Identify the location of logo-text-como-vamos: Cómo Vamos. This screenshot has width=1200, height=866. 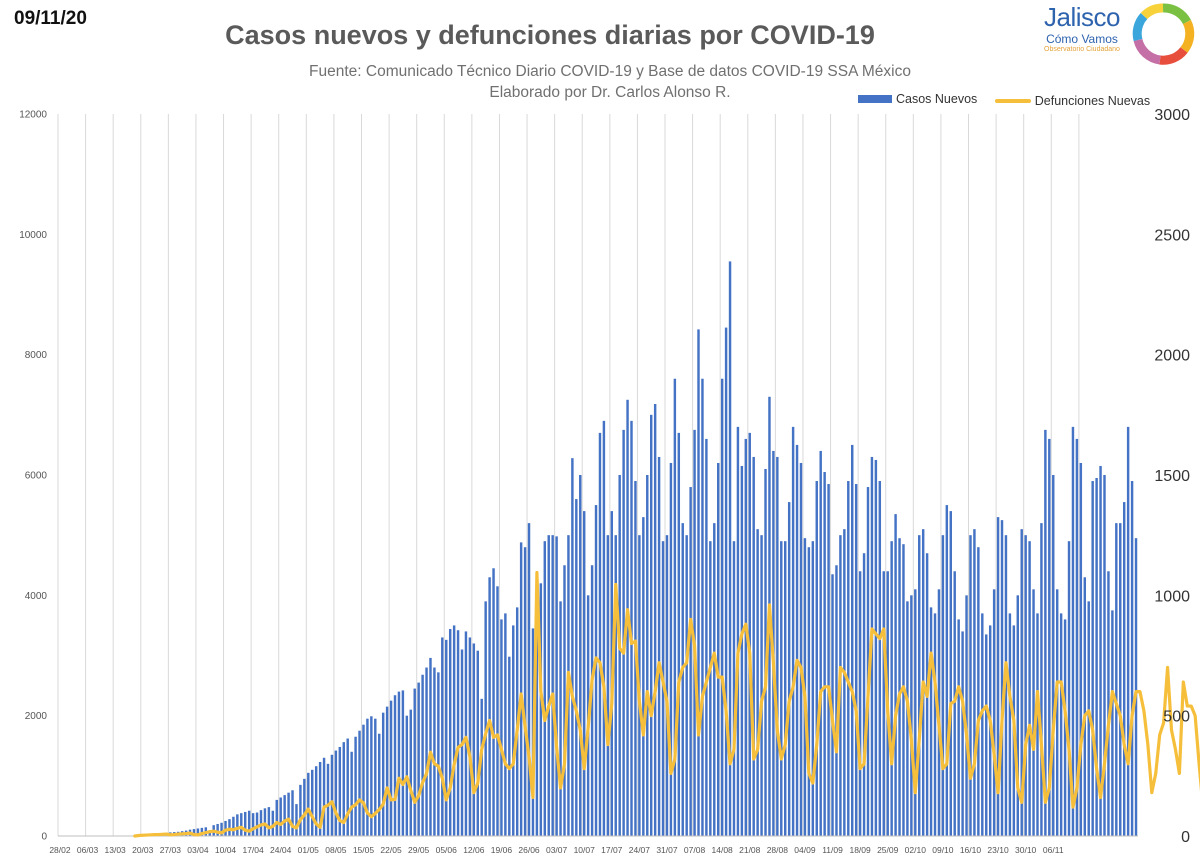
(1082, 39).